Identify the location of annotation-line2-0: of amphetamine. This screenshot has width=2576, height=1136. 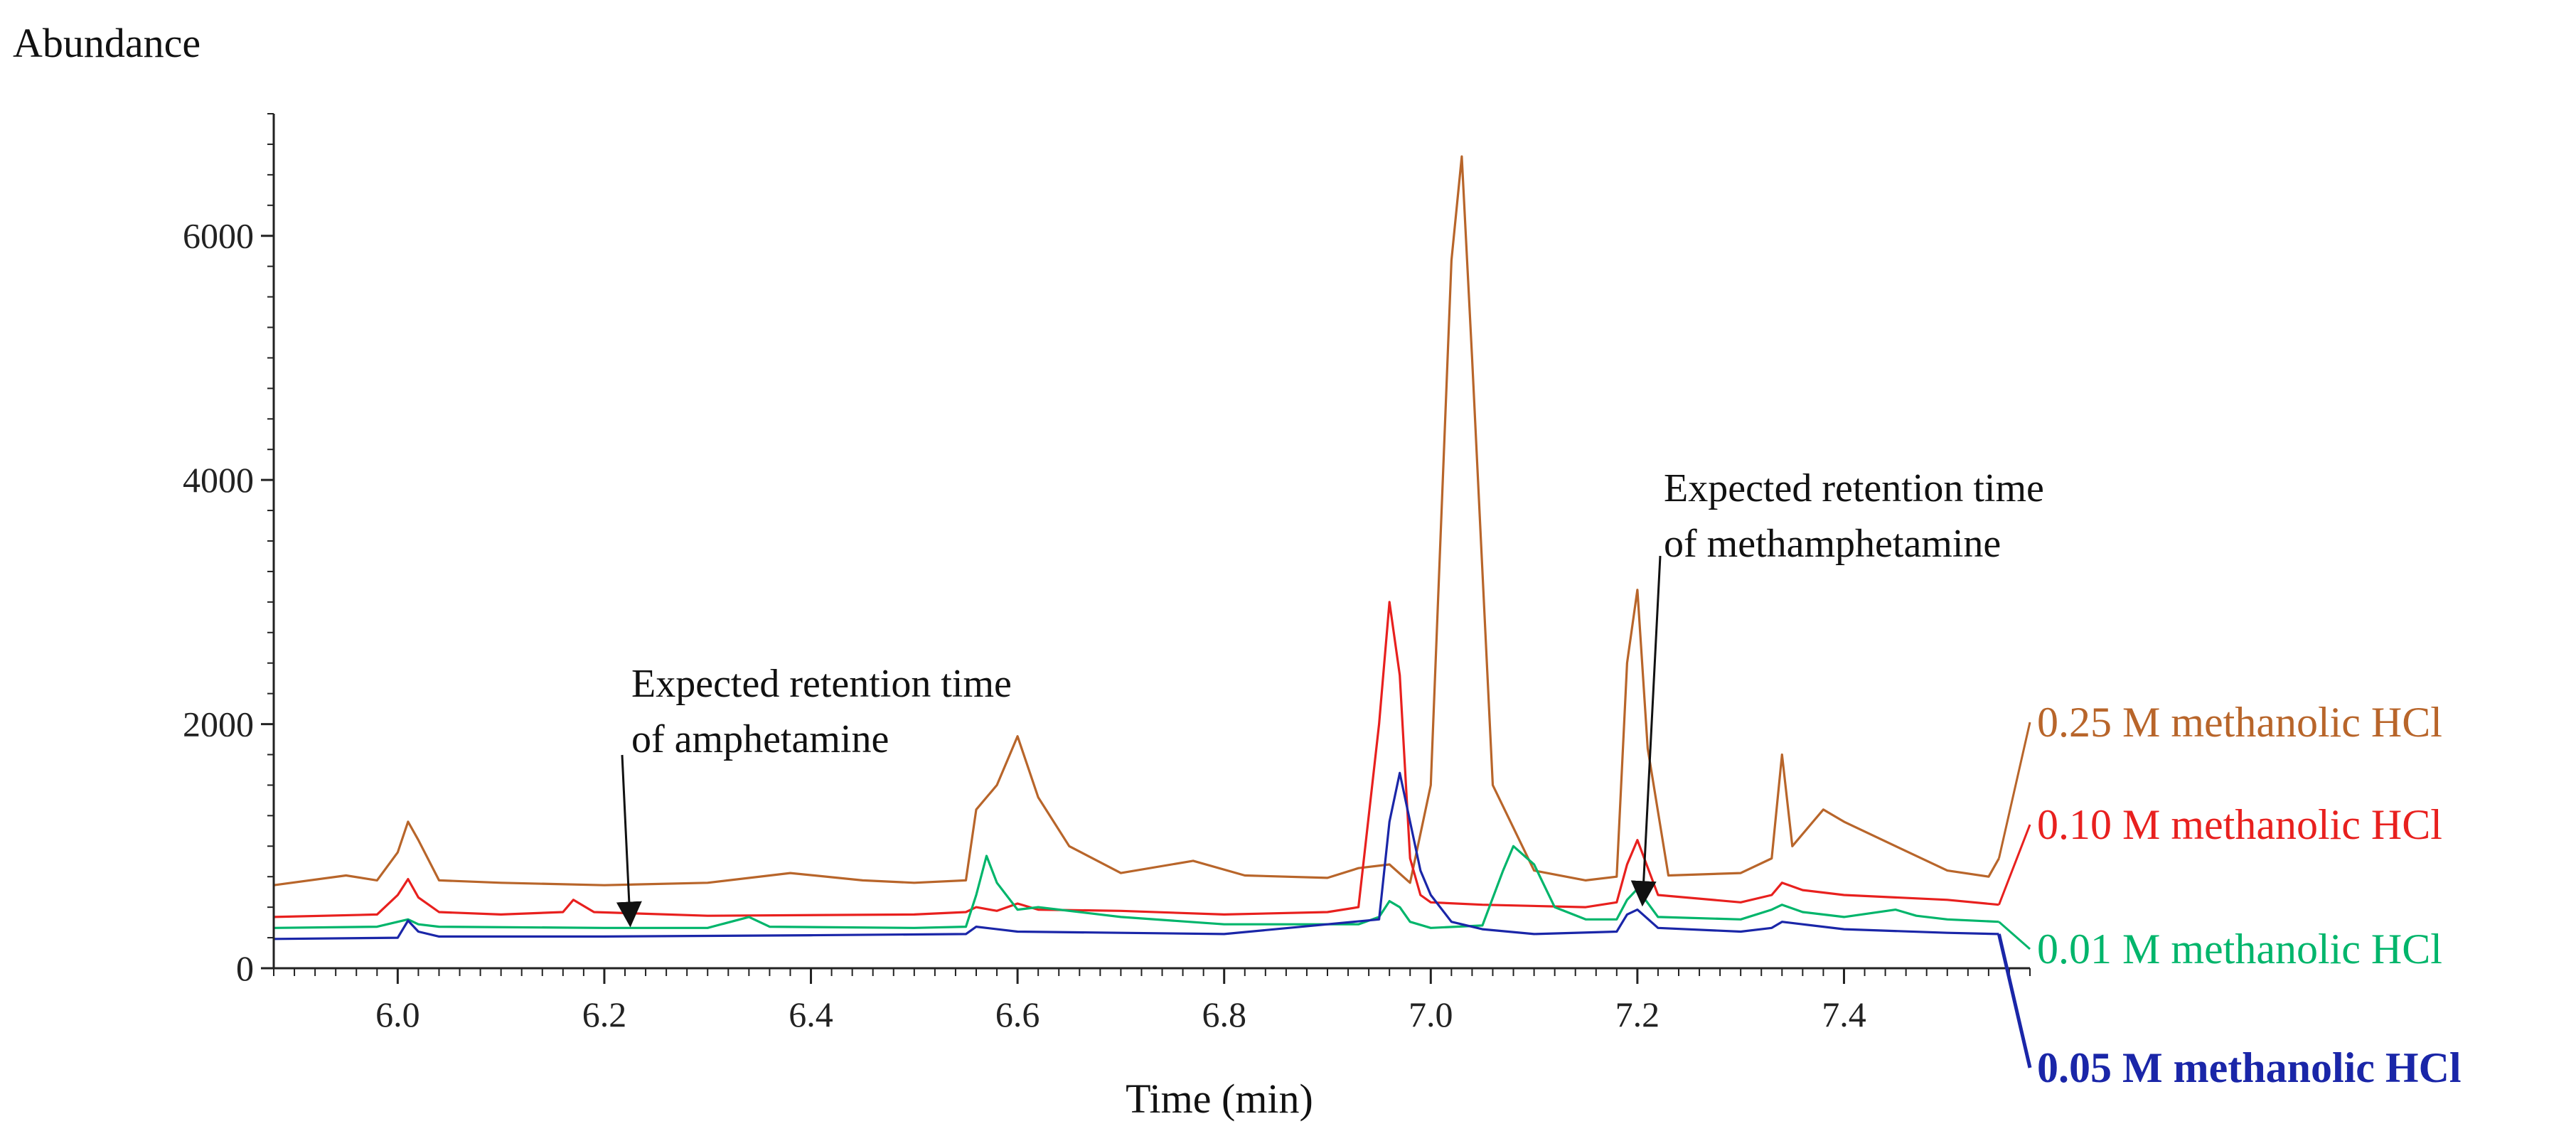
(760, 739).